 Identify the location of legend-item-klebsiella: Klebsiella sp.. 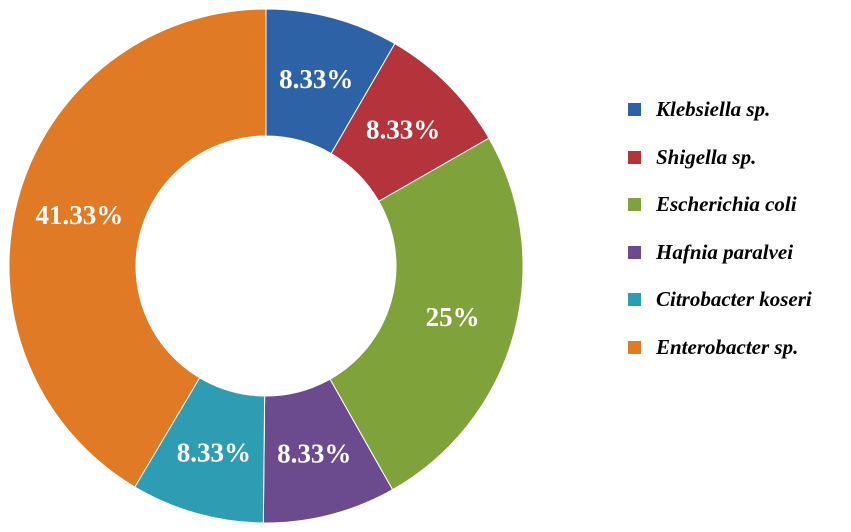
(738, 109).